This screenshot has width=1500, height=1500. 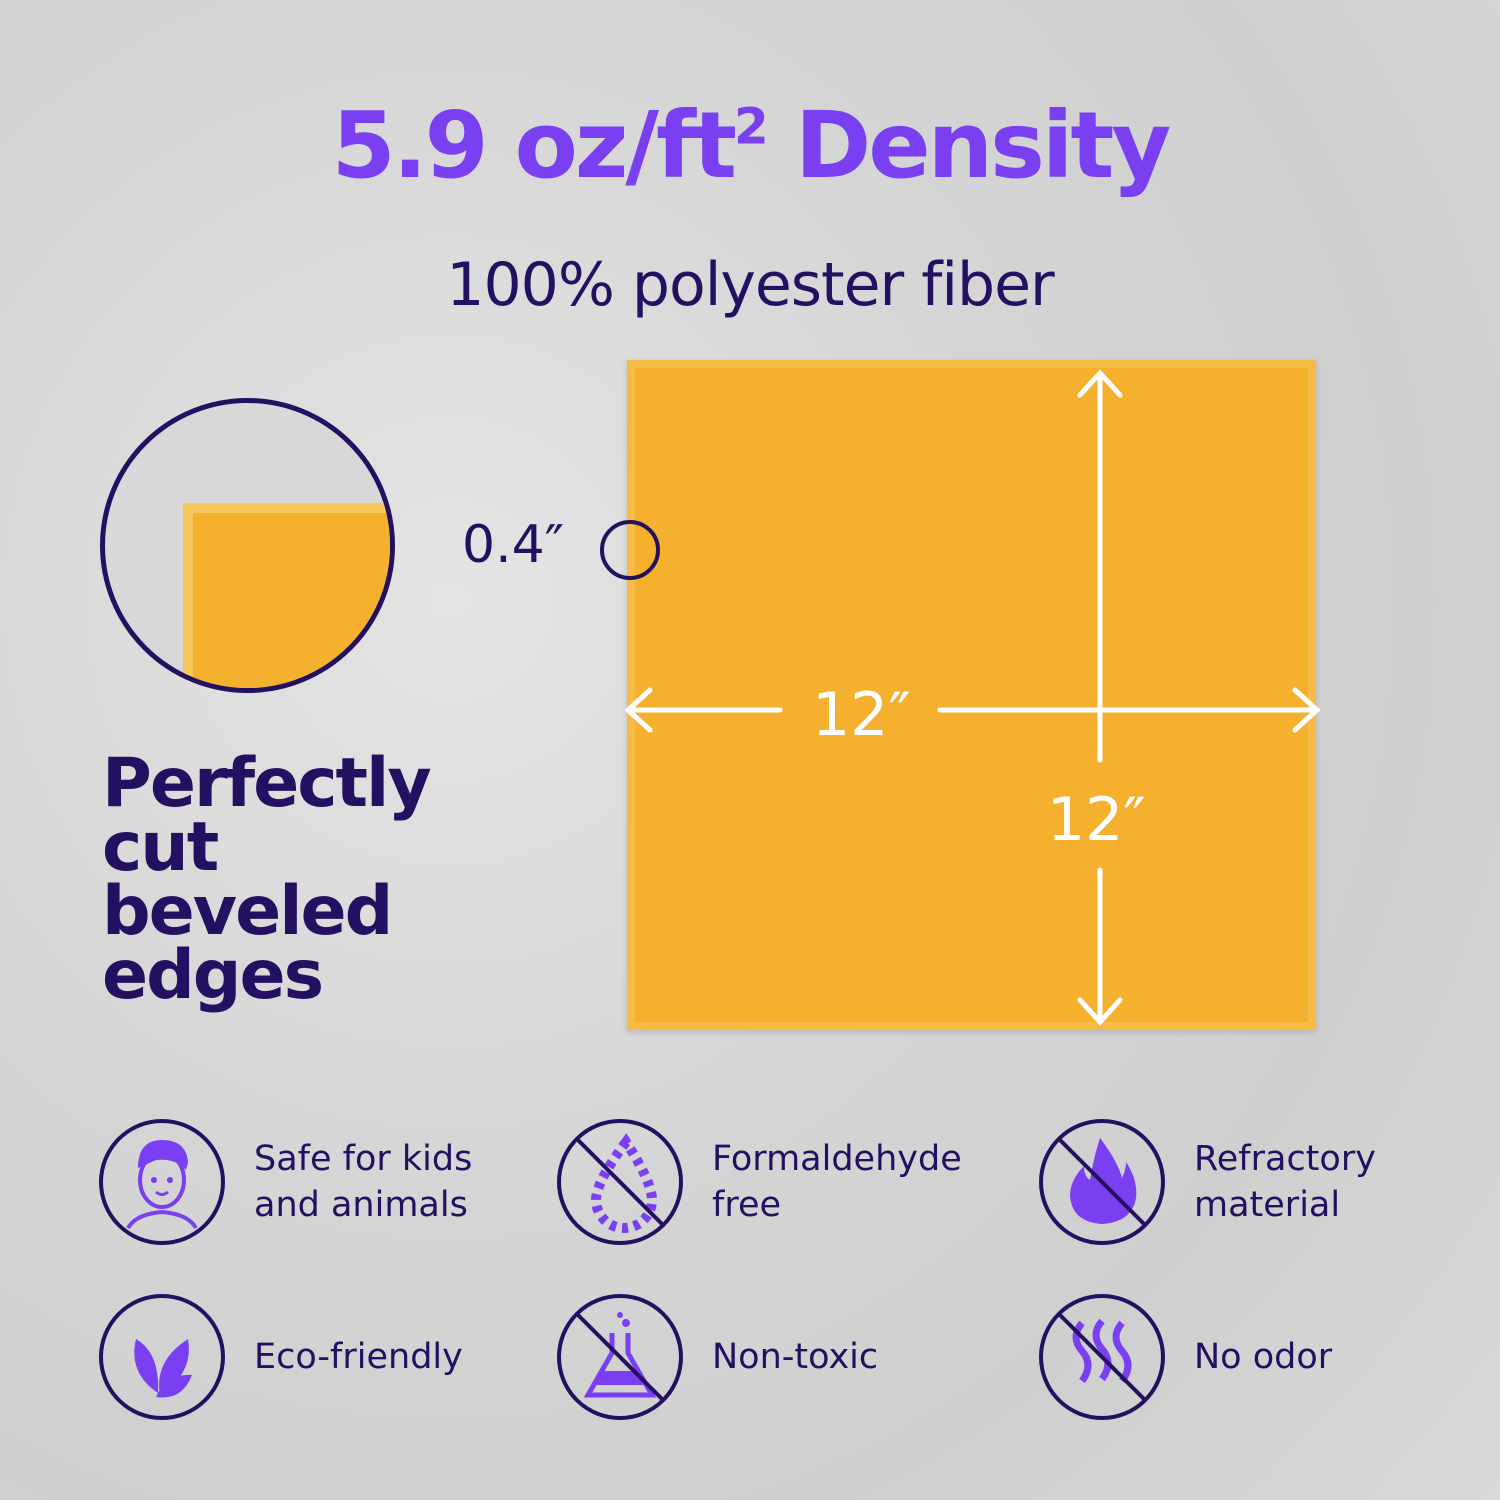 What do you see at coordinates (620, 1357) in the screenshot?
I see `no-flask-icon` at bounding box center [620, 1357].